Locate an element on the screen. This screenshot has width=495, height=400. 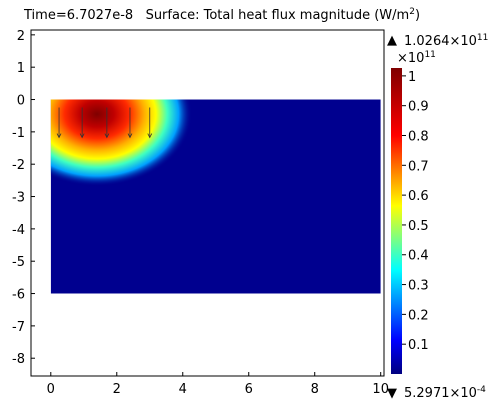
y-tick-label: 2 is located at coordinates (21, 36).